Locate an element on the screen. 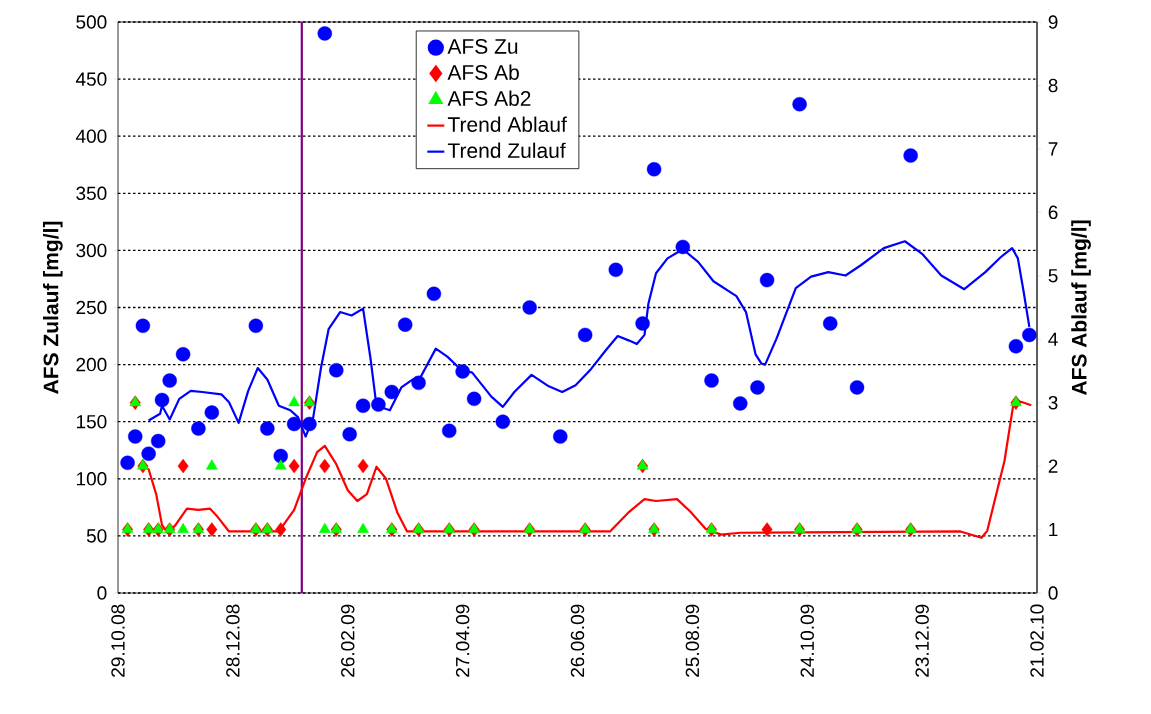 The width and height of the screenshot is (1151, 714). x-tick-label: 27.04.09 is located at coordinates (462, 640).